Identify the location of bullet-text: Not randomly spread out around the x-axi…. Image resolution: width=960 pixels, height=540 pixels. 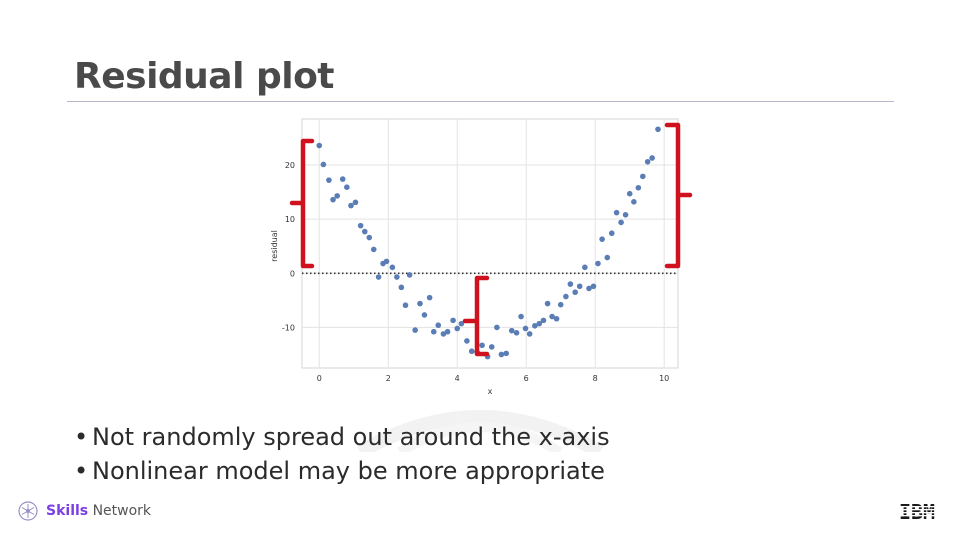
(351, 437).